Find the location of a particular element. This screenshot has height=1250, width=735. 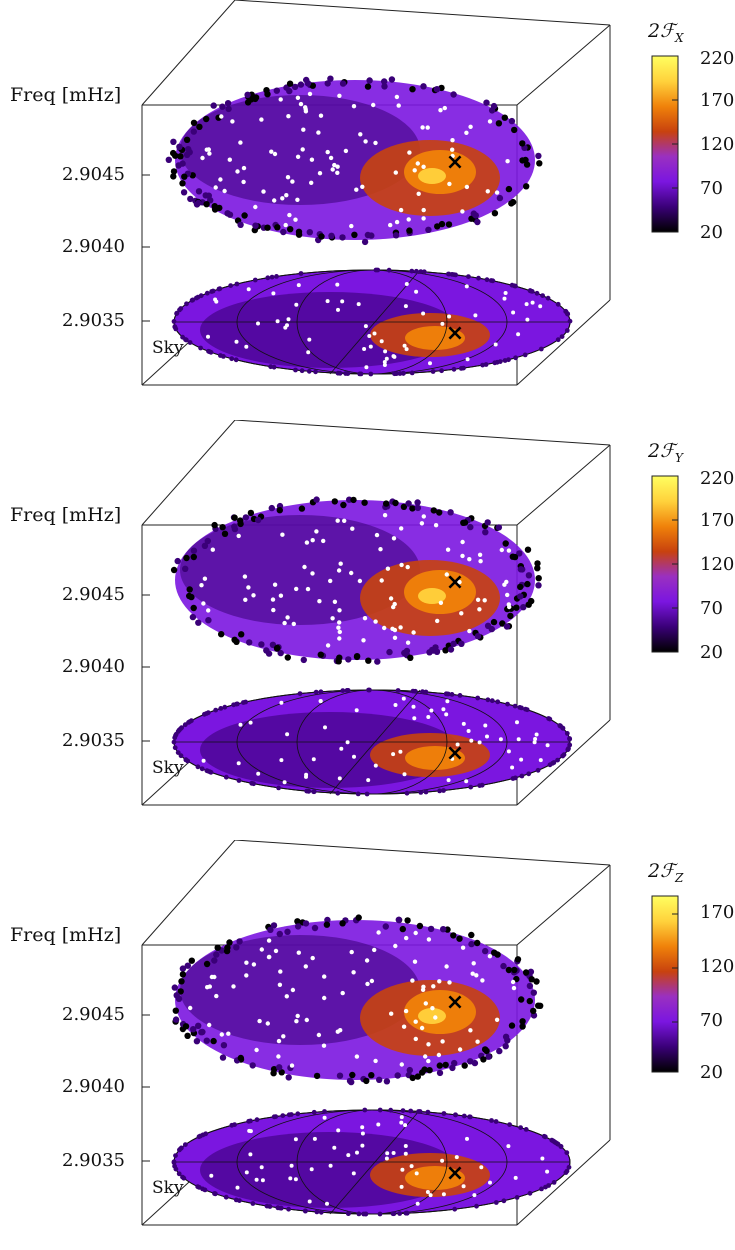

peak-marker: × is located at coordinates (455, 582).